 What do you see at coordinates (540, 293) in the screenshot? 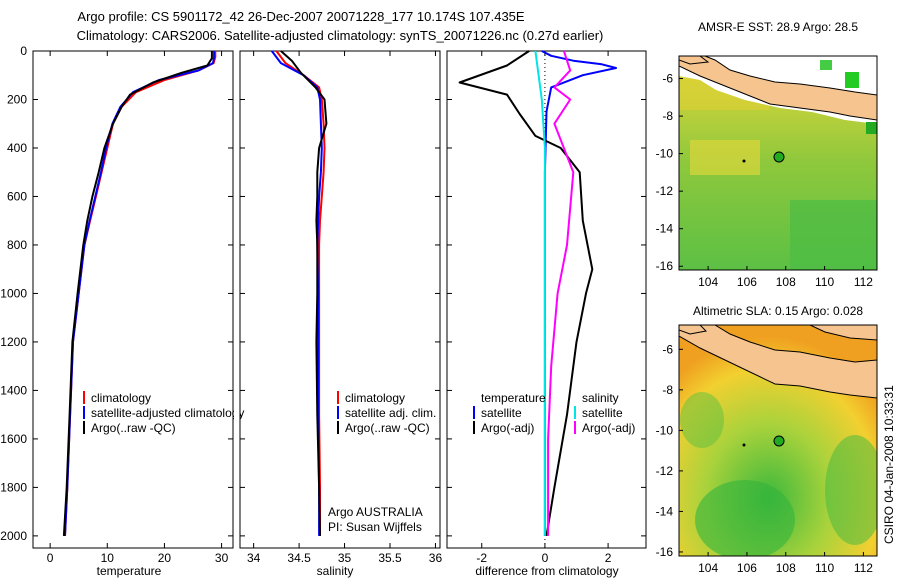
I see `series-line-salinity-satellite` at bounding box center [540, 293].